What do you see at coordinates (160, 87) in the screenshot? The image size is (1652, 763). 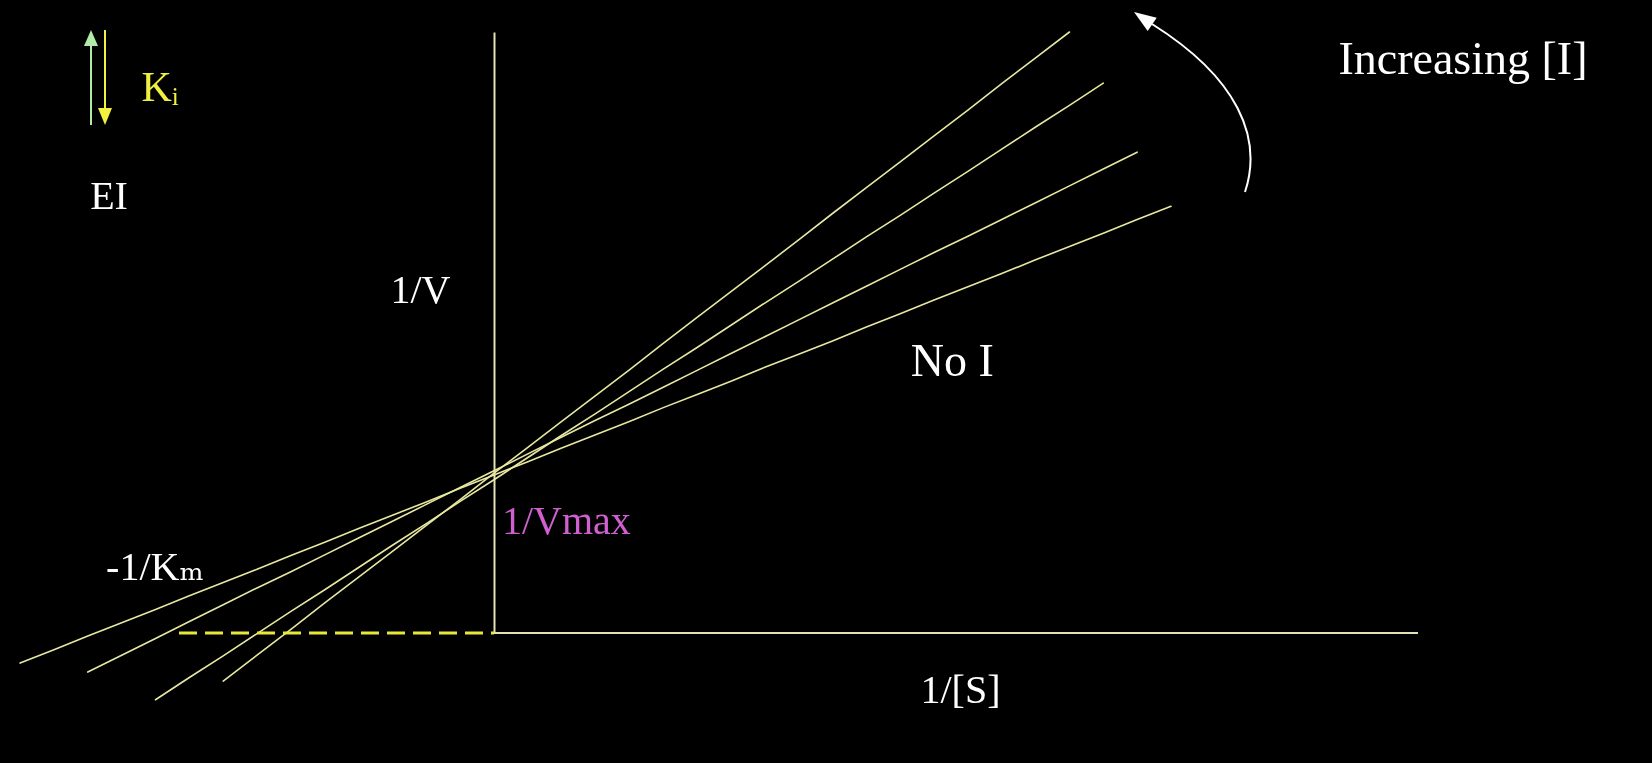 I see `annotation: Kᵢ` at bounding box center [160, 87].